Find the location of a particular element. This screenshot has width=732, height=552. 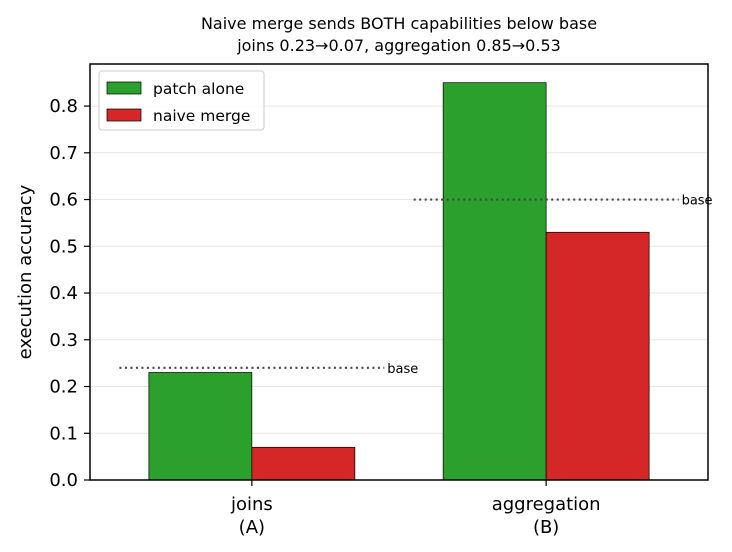

x-tick-label: aggregation is located at coordinates (546, 504).